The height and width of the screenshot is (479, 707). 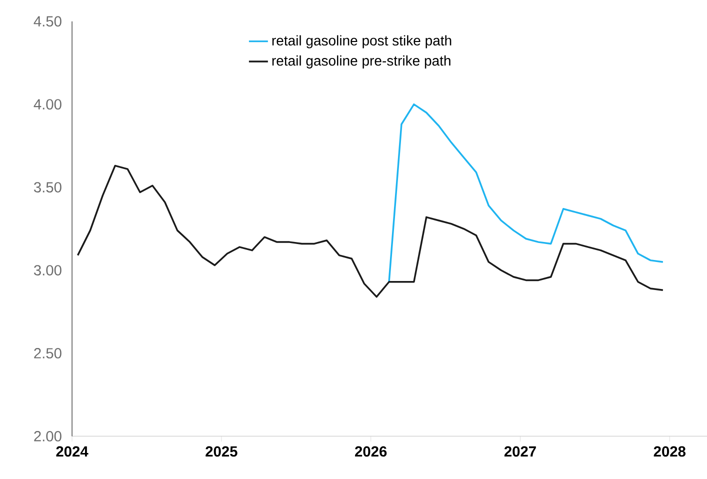 I want to click on y-tick-label: 2.00, so click(x=48, y=436).